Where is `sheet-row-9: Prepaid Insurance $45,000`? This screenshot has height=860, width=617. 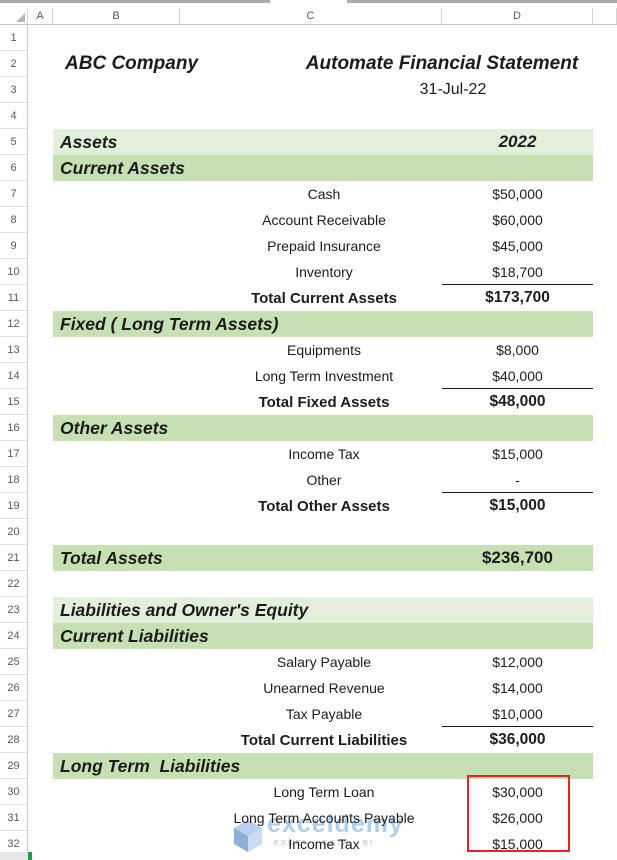
sheet-row-9: Prepaid Insurance $45,000 is located at coordinates (322, 246).